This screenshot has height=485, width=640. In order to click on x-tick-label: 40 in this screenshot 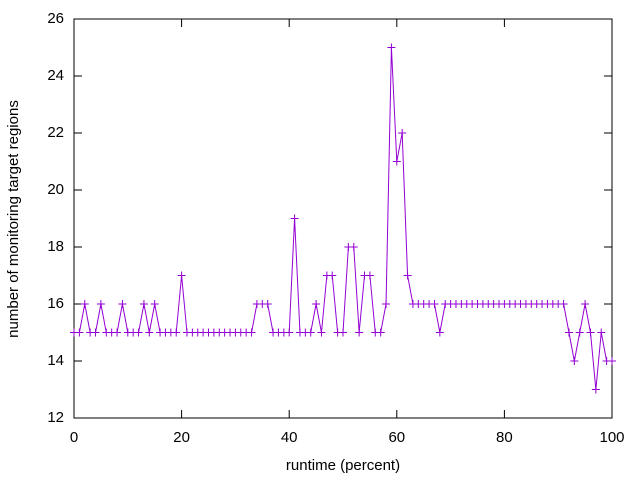, I will do `click(289, 437)`.